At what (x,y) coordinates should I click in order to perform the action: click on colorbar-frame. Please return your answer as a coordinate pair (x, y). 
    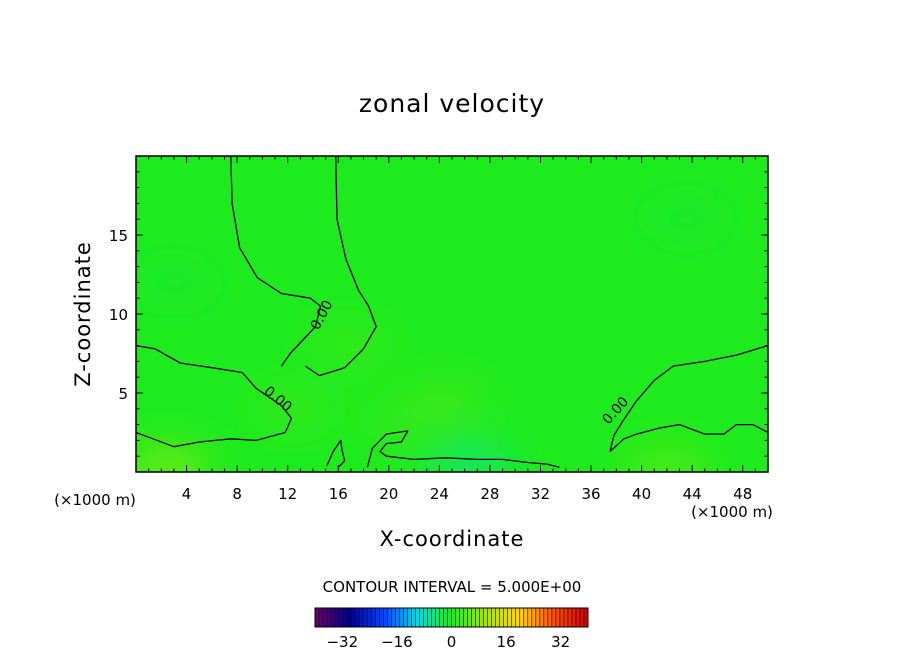
    Looking at the image, I should click on (451, 617).